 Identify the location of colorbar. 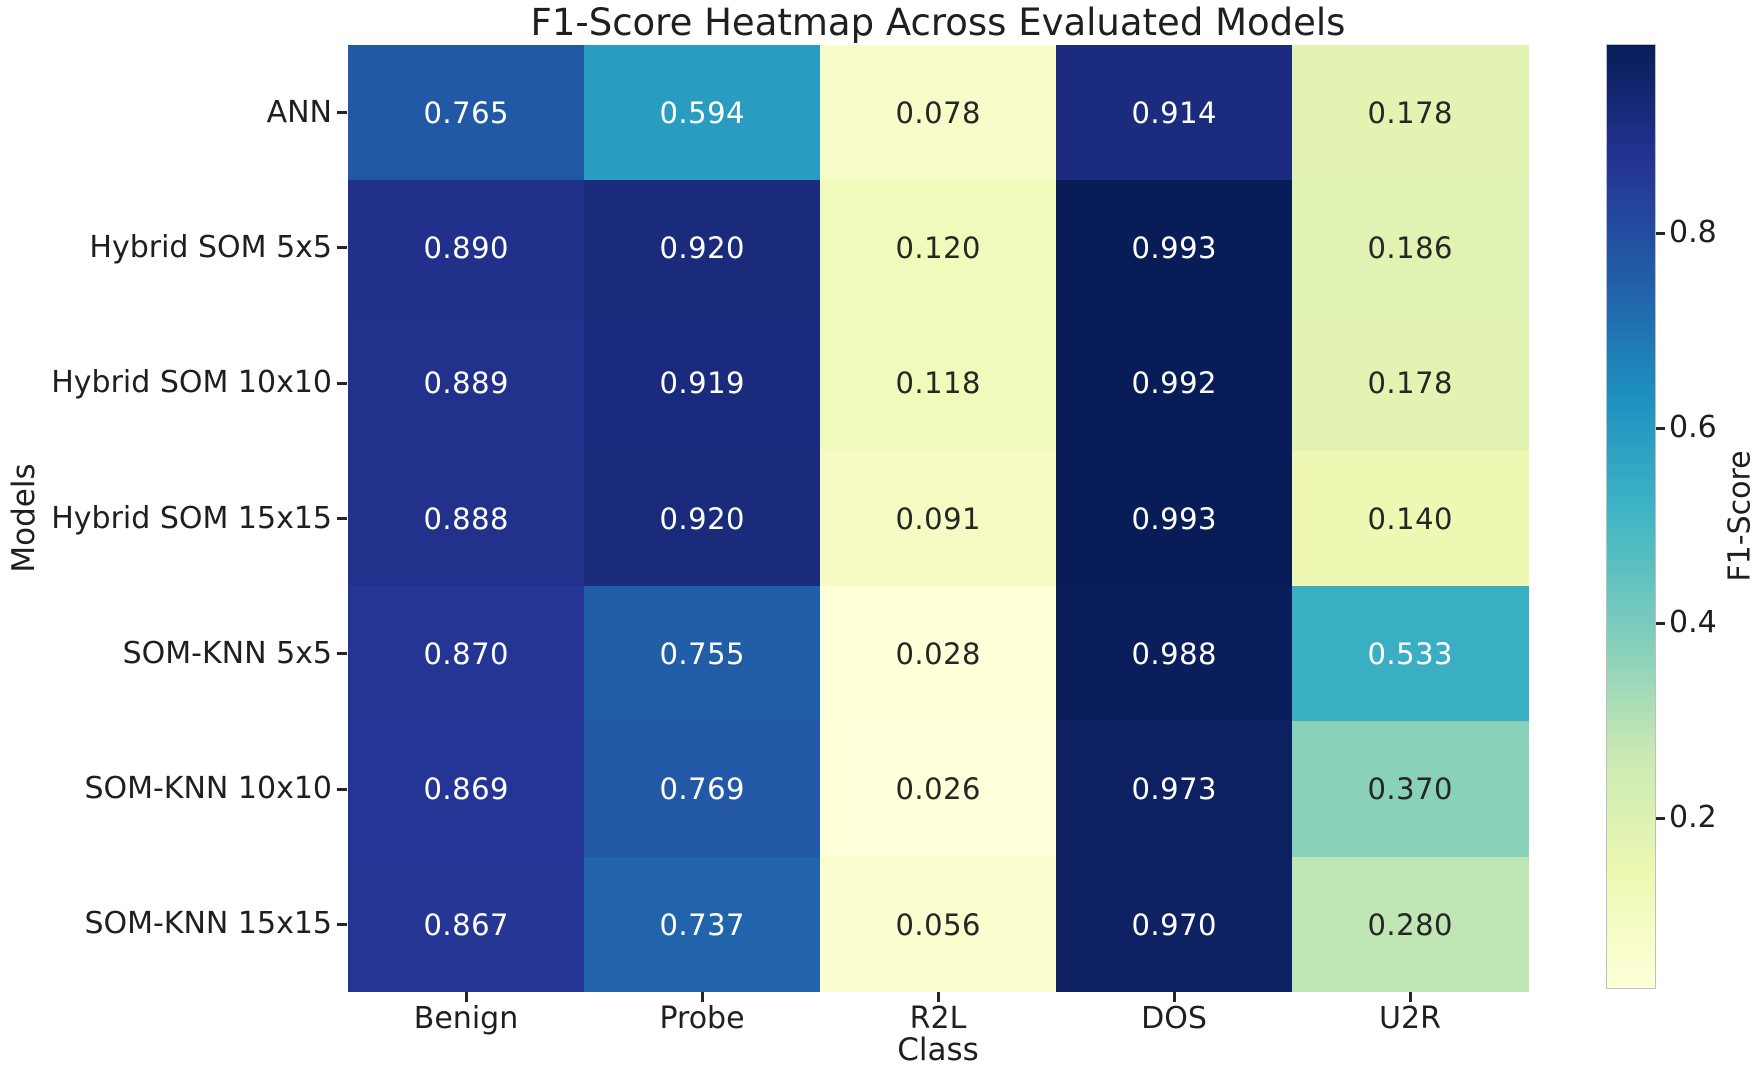
(1631, 516).